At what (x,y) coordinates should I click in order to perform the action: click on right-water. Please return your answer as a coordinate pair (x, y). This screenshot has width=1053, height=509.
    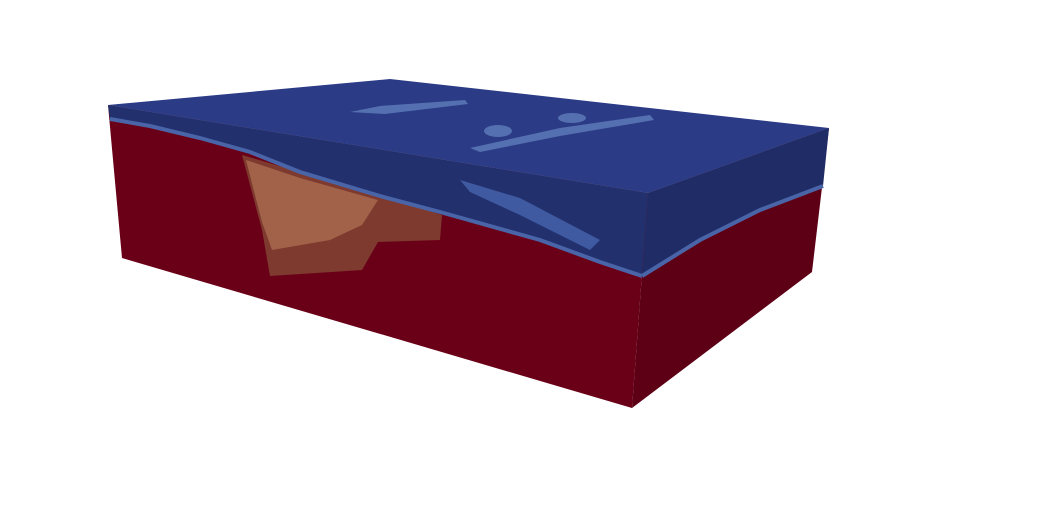
    Looking at the image, I should click on (735, 202).